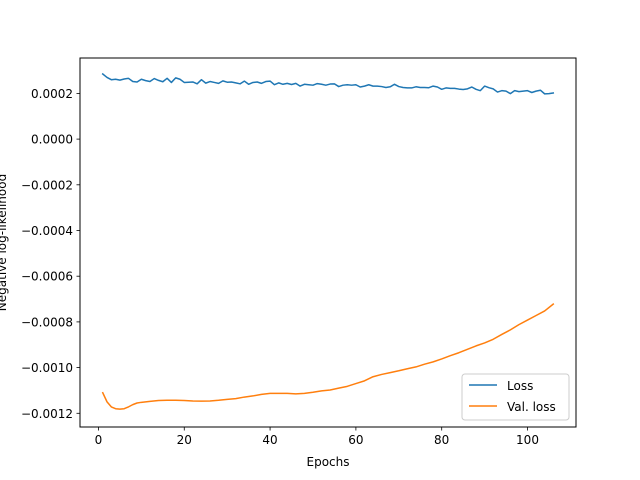 The width and height of the screenshot is (640, 480). What do you see at coordinates (99, 440) in the screenshot?
I see `x-tick-label: 0` at bounding box center [99, 440].